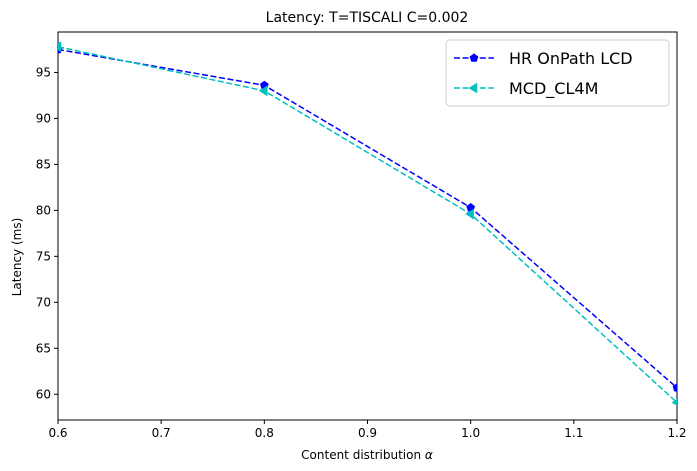  I want to click on y-tick-label: 95, so click(43, 72).